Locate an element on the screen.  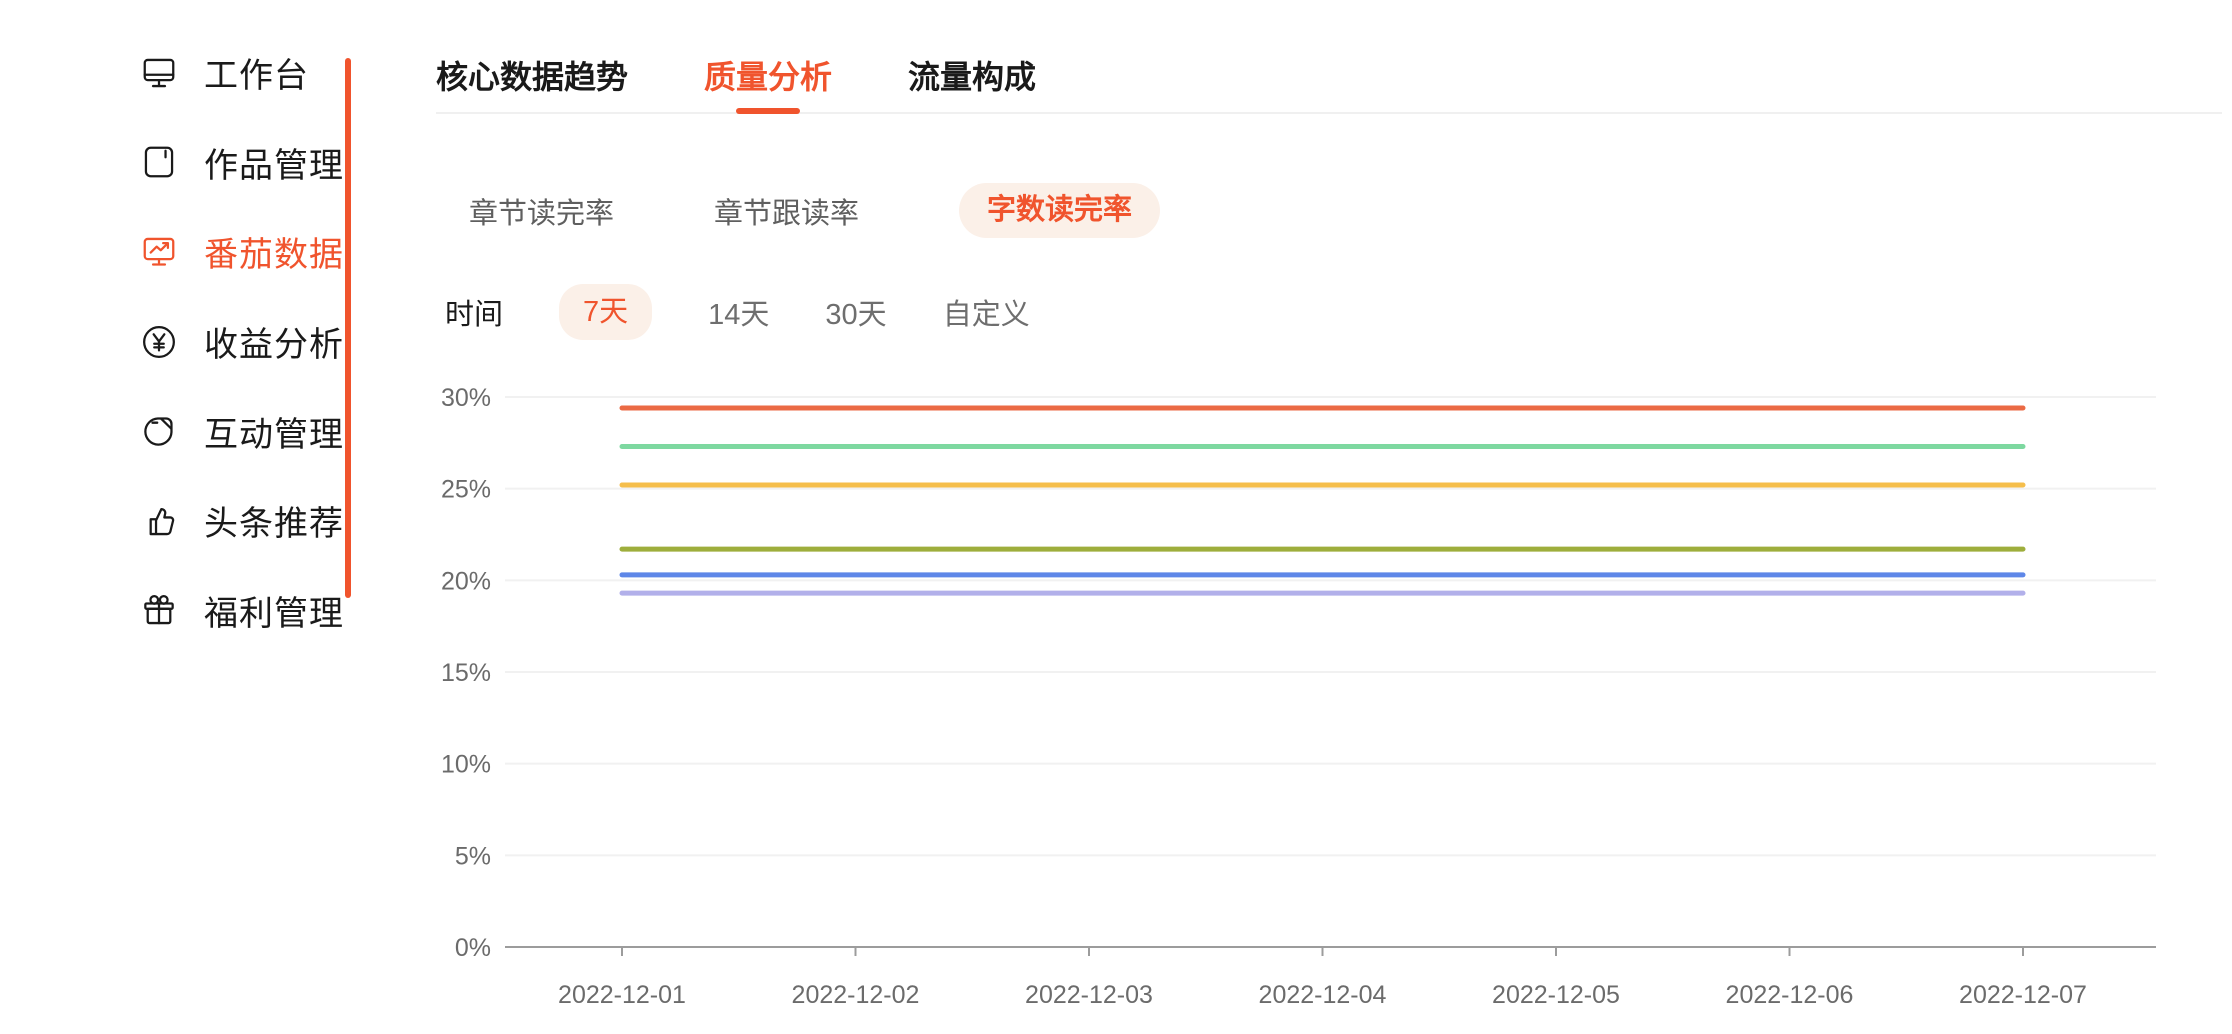
y-axis-tick-label: 15% is located at coordinates (466, 673).